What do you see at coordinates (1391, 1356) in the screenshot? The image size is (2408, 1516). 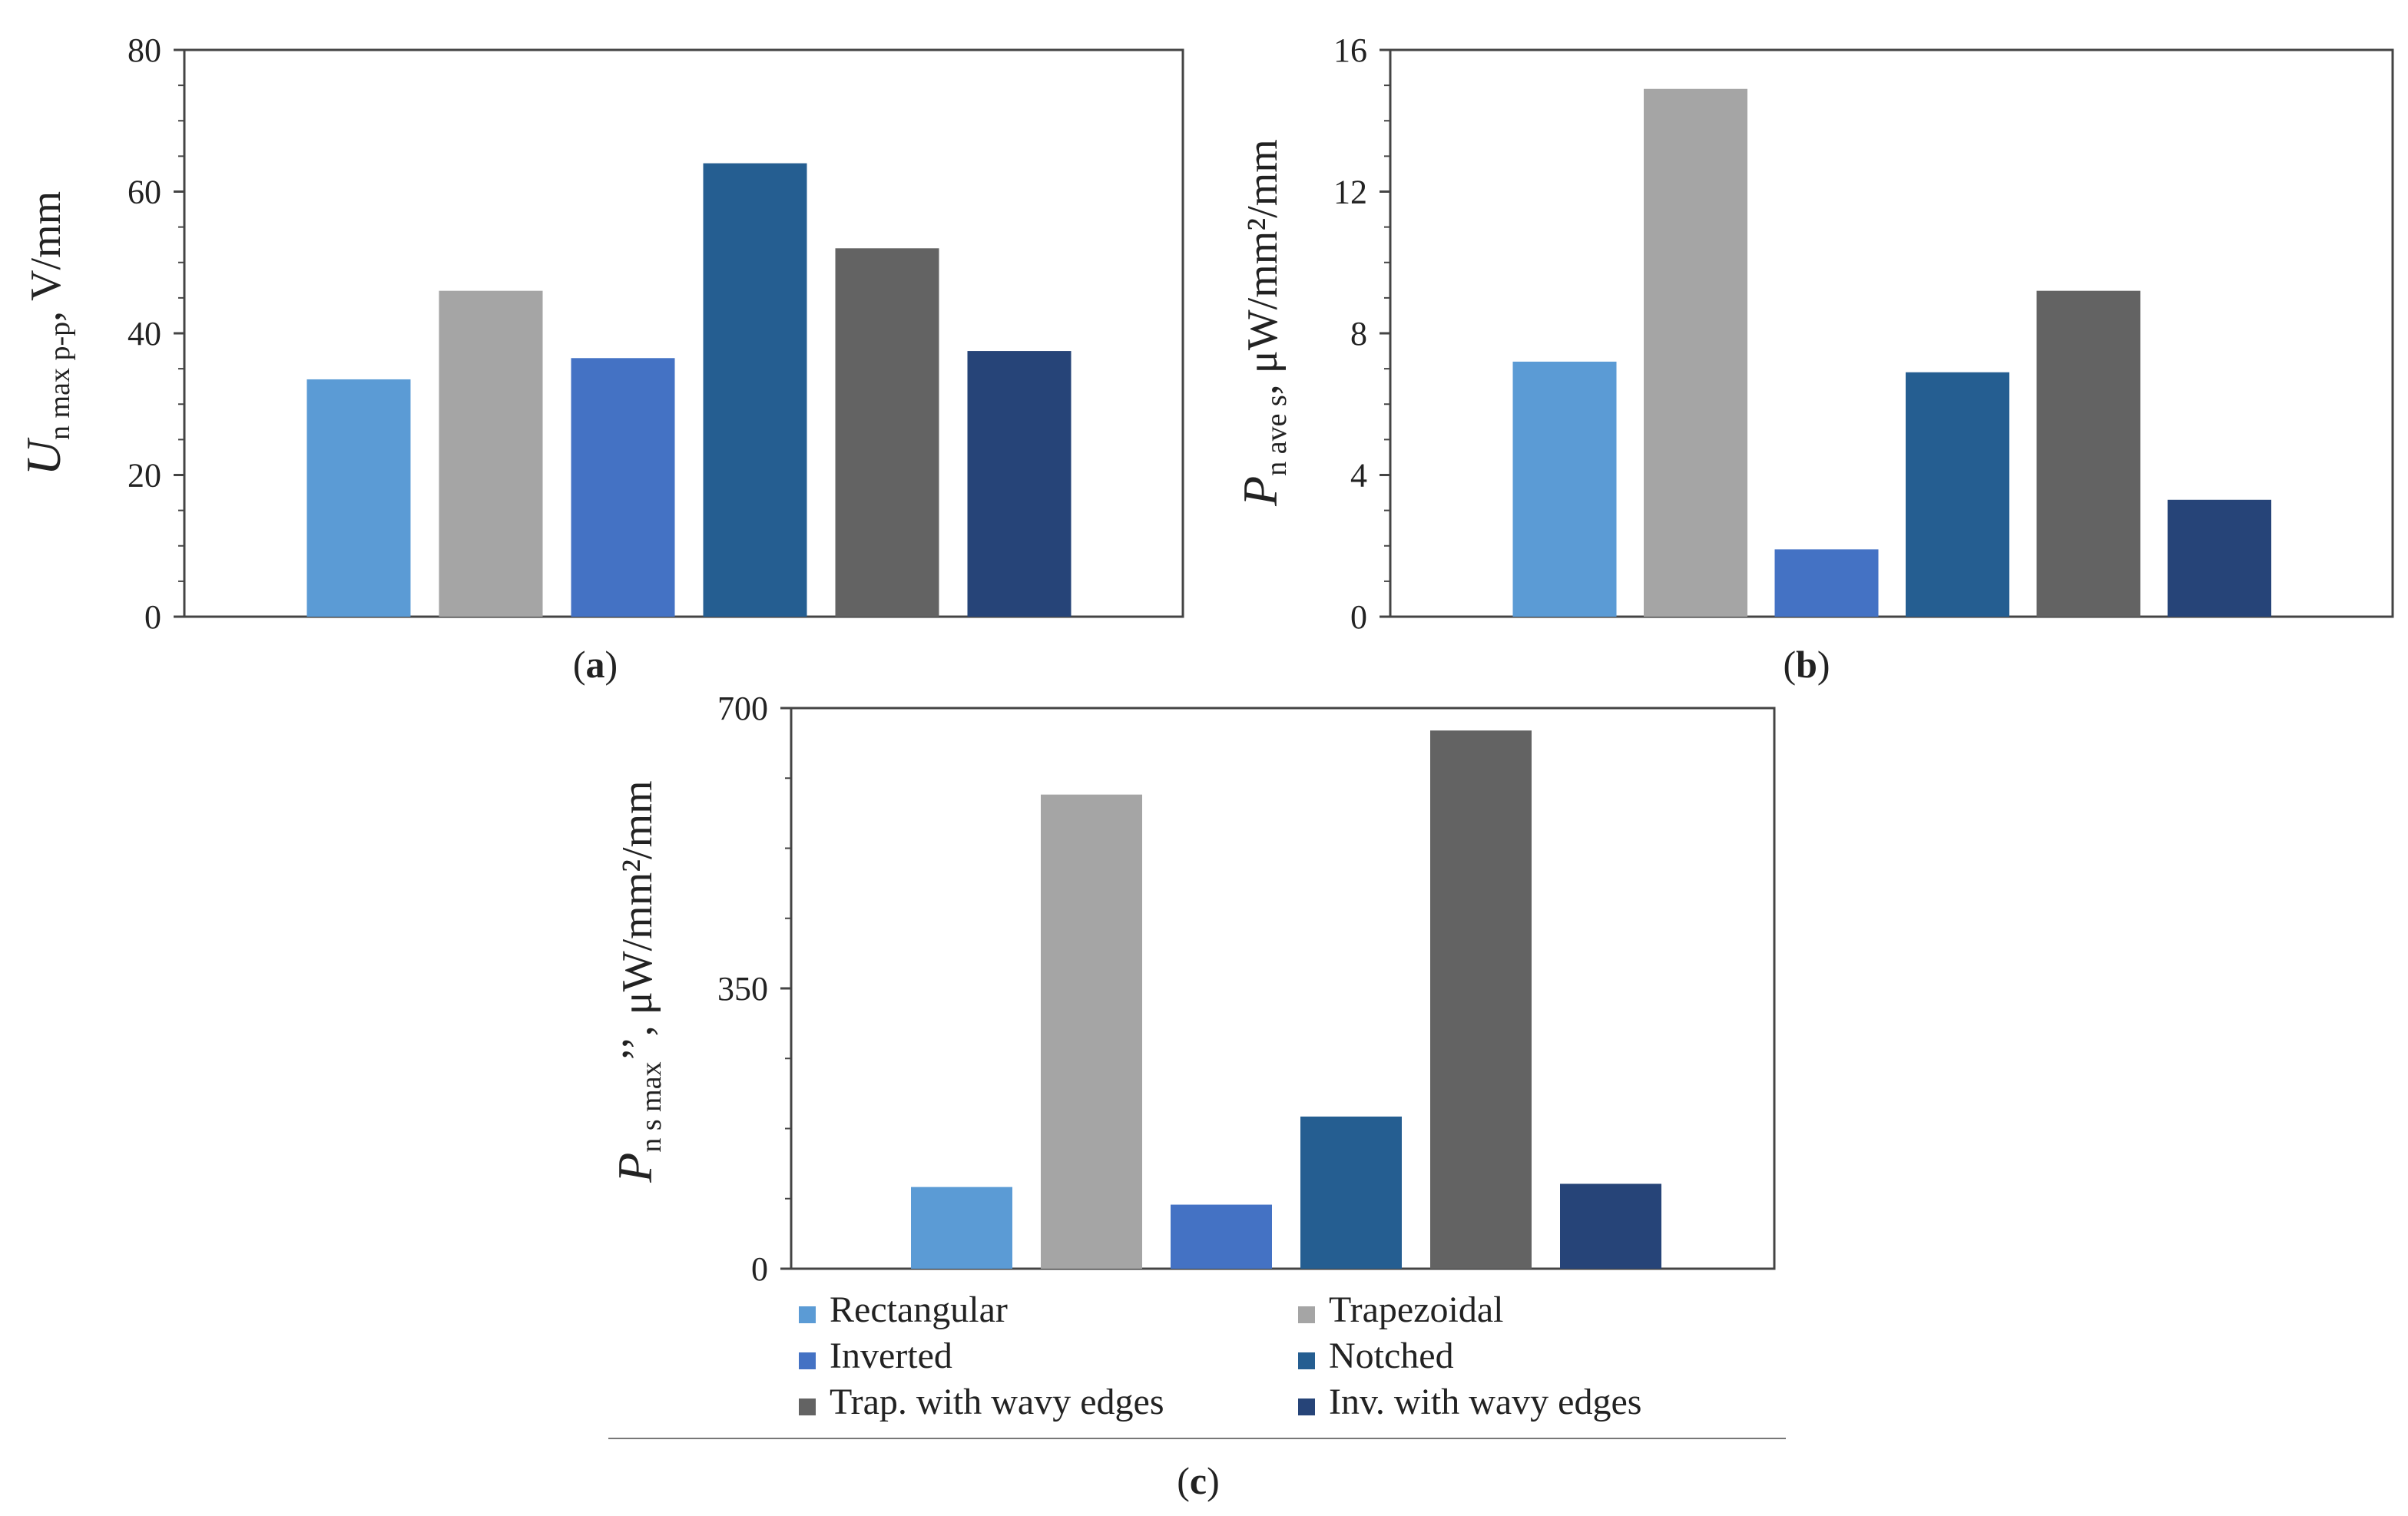 I see `legend-label-notched: Notched` at bounding box center [1391, 1356].